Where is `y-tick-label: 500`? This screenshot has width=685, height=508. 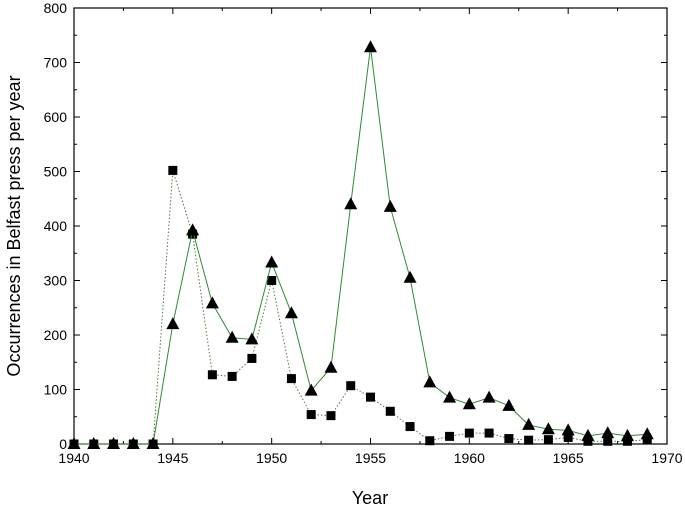 y-tick-label: 500 is located at coordinates (56, 172).